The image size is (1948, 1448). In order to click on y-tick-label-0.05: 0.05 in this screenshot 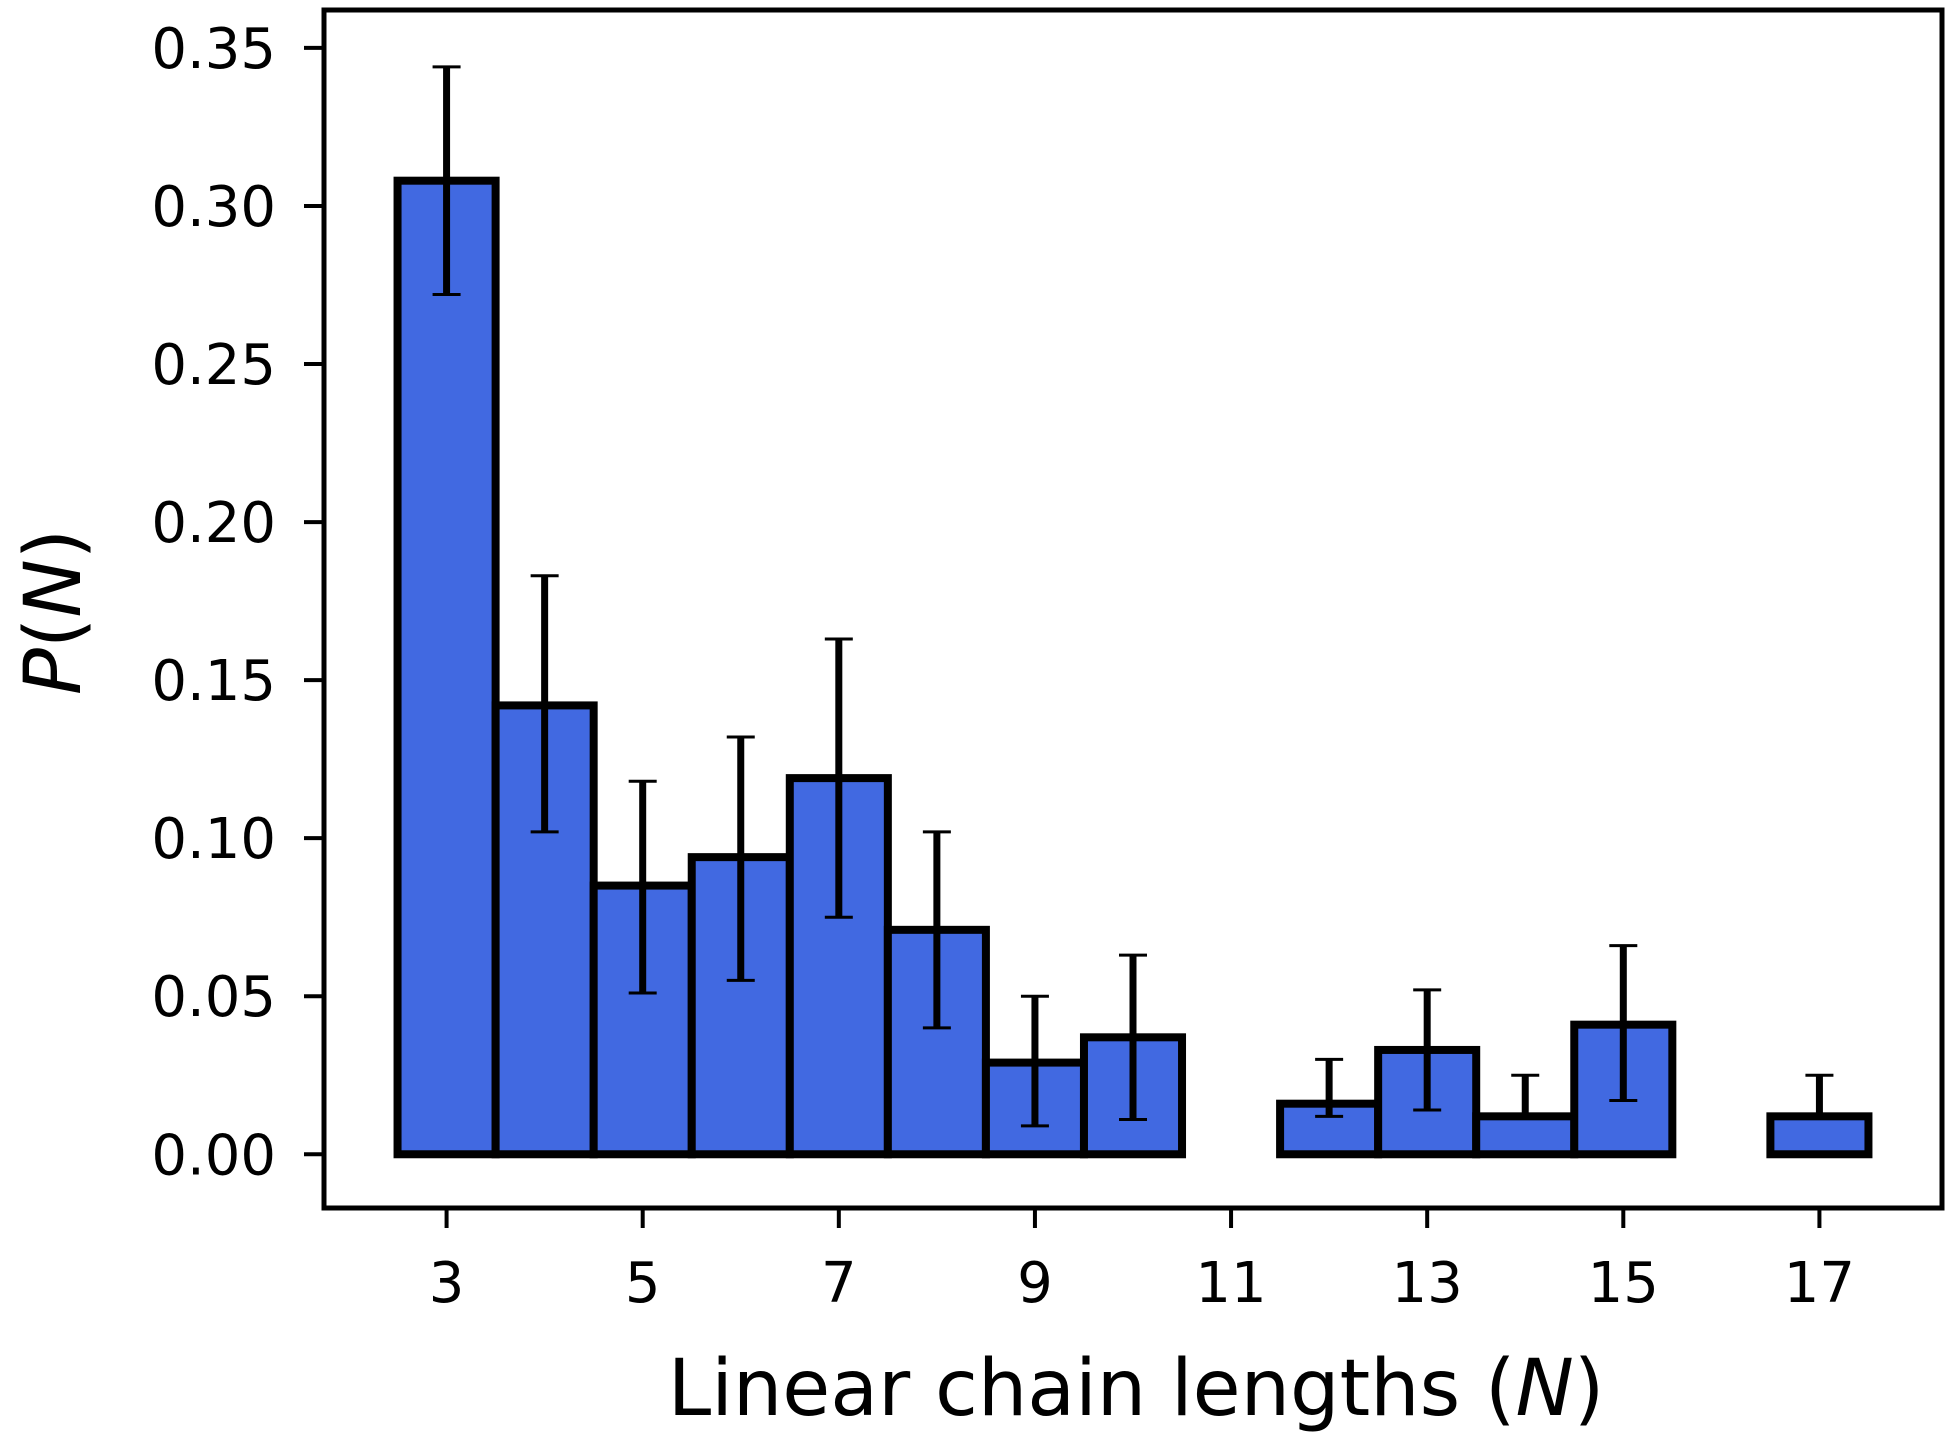, I will do `click(213, 997)`.